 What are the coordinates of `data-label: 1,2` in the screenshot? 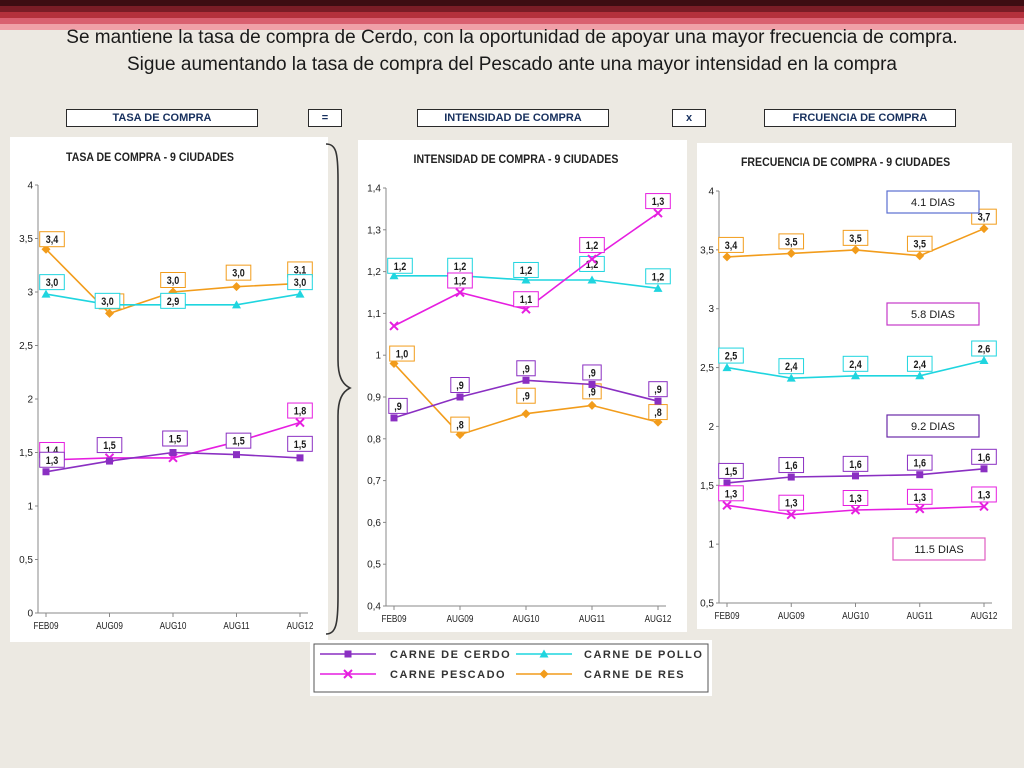 It's located at (460, 280).